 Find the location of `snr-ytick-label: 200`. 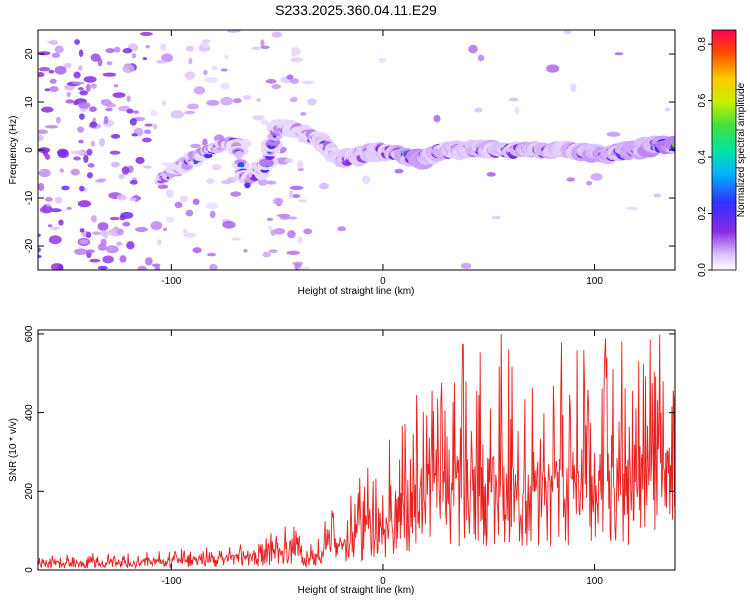

snr-ytick-label: 200 is located at coordinates (29, 491).